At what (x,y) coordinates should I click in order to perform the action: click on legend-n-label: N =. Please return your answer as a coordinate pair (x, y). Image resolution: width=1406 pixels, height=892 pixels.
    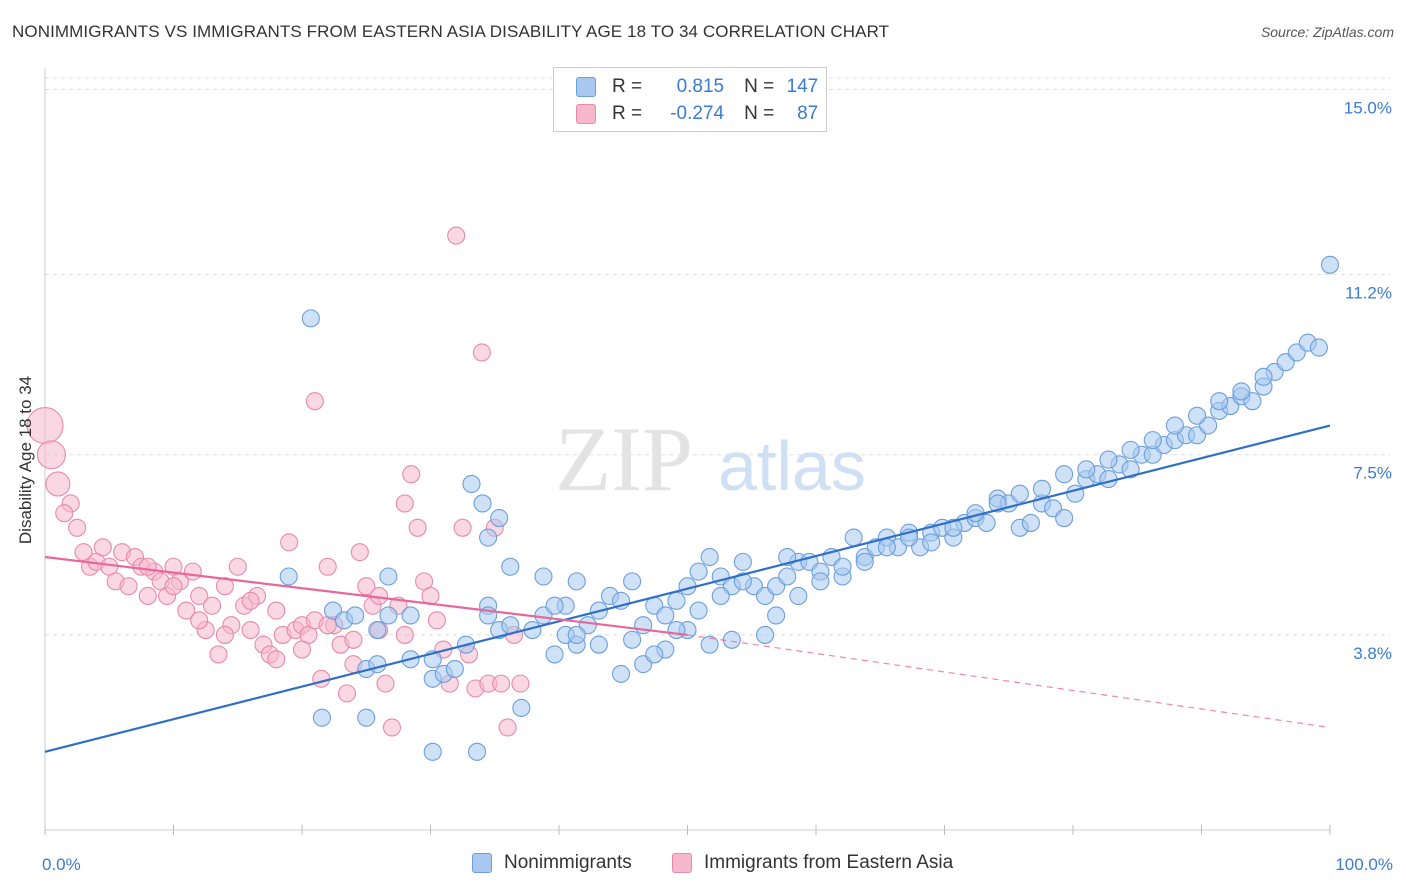
    Looking at the image, I should click on (759, 113).